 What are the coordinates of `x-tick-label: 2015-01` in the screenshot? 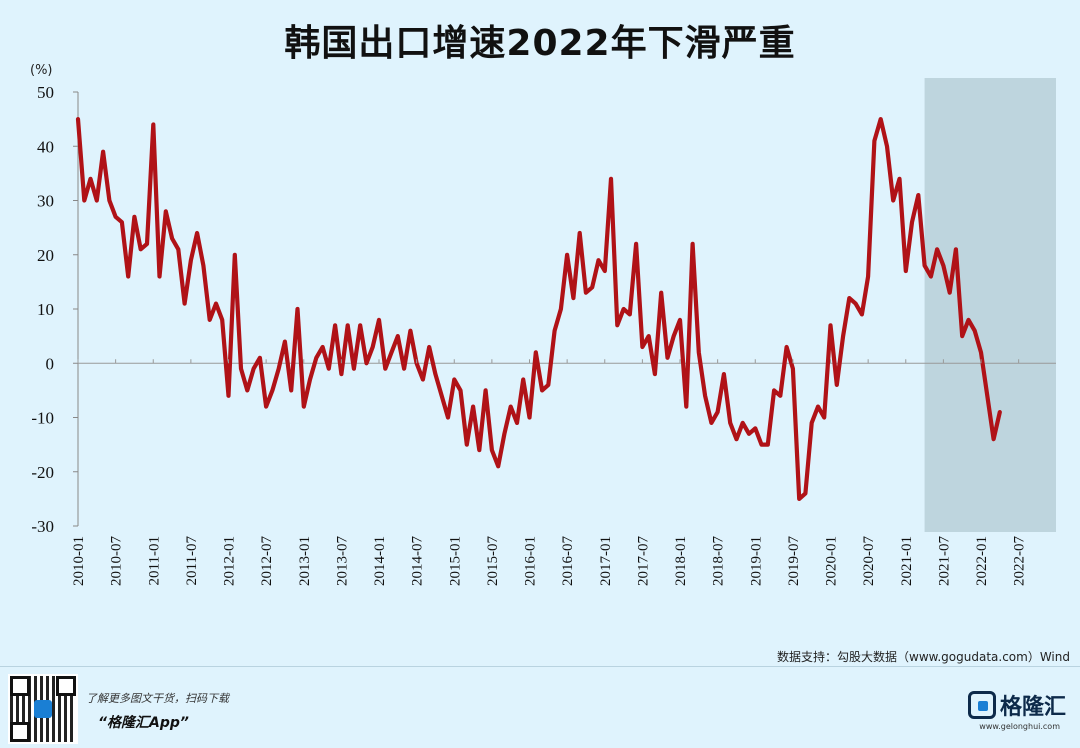 It's located at (455, 561).